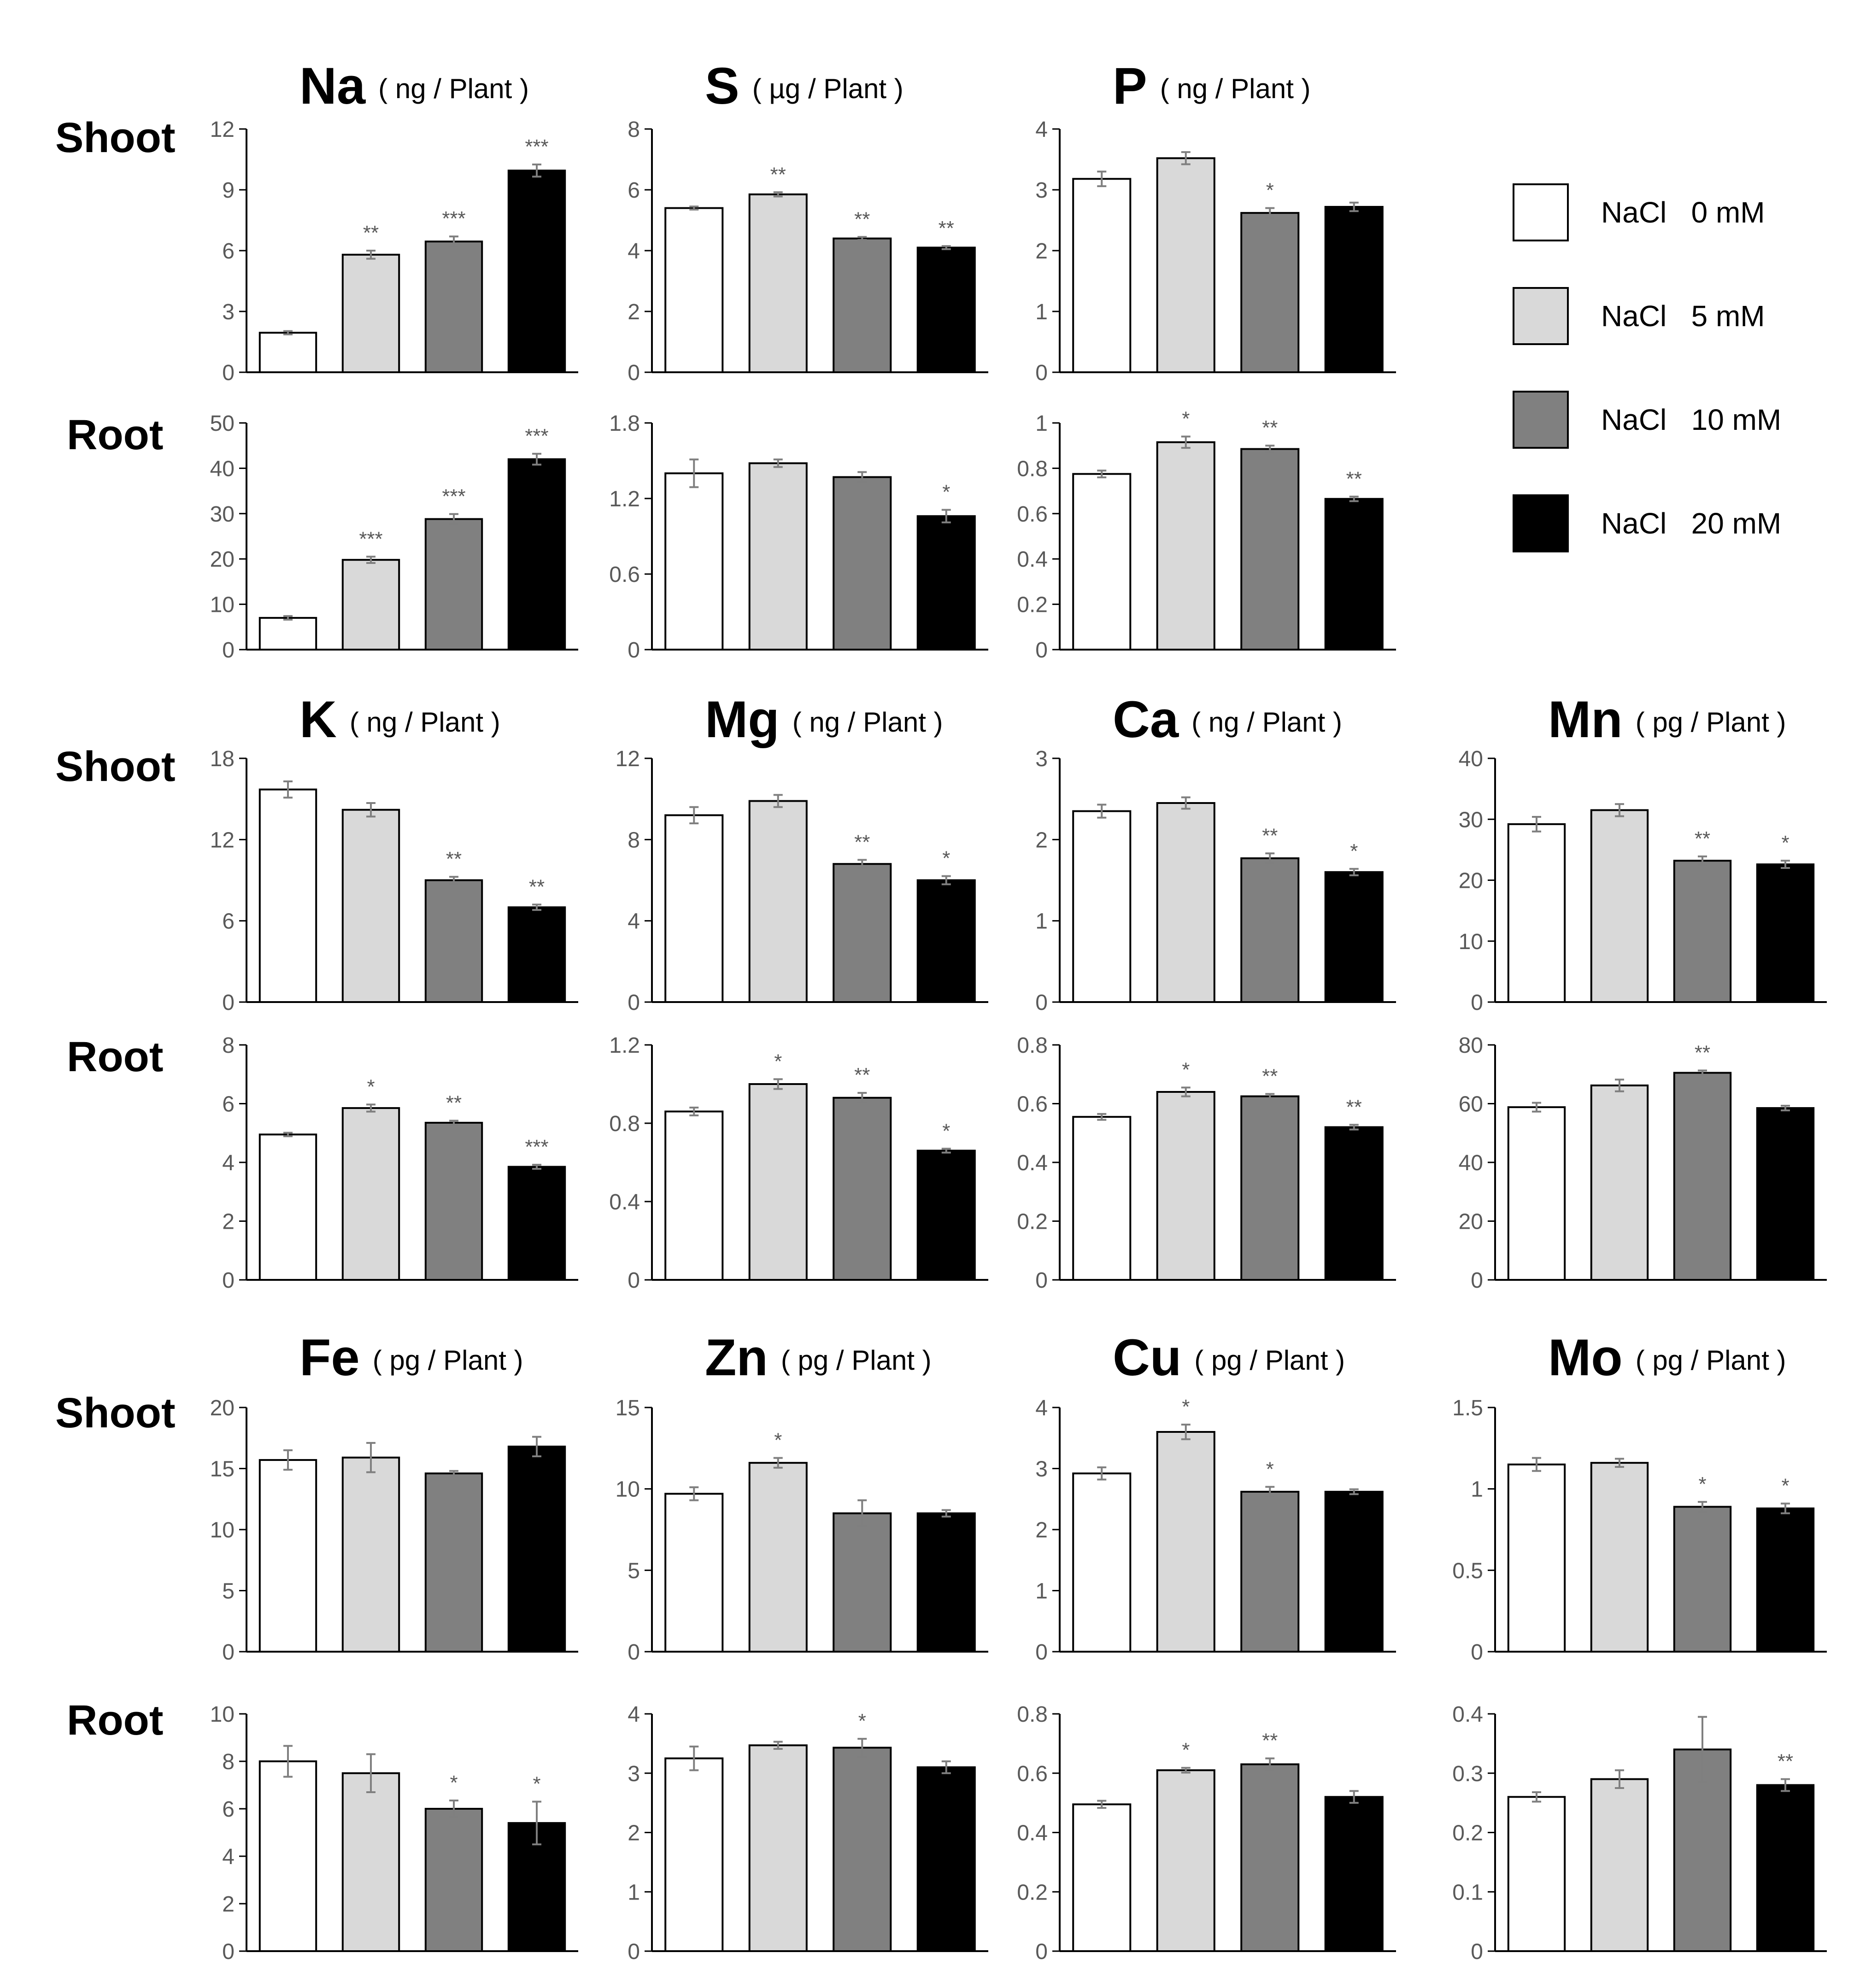 The height and width of the screenshot is (1988, 1854). What do you see at coordinates (1041, 191) in the screenshot?
I see `y-tick-label: 3` at bounding box center [1041, 191].